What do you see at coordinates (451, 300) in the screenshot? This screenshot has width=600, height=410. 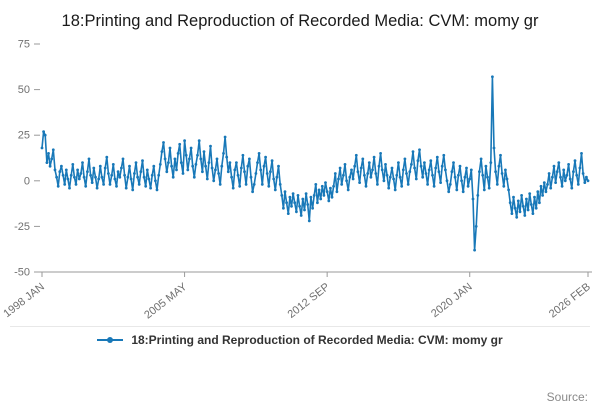 I see `x-tick-label: 2020 JAN` at bounding box center [451, 300].